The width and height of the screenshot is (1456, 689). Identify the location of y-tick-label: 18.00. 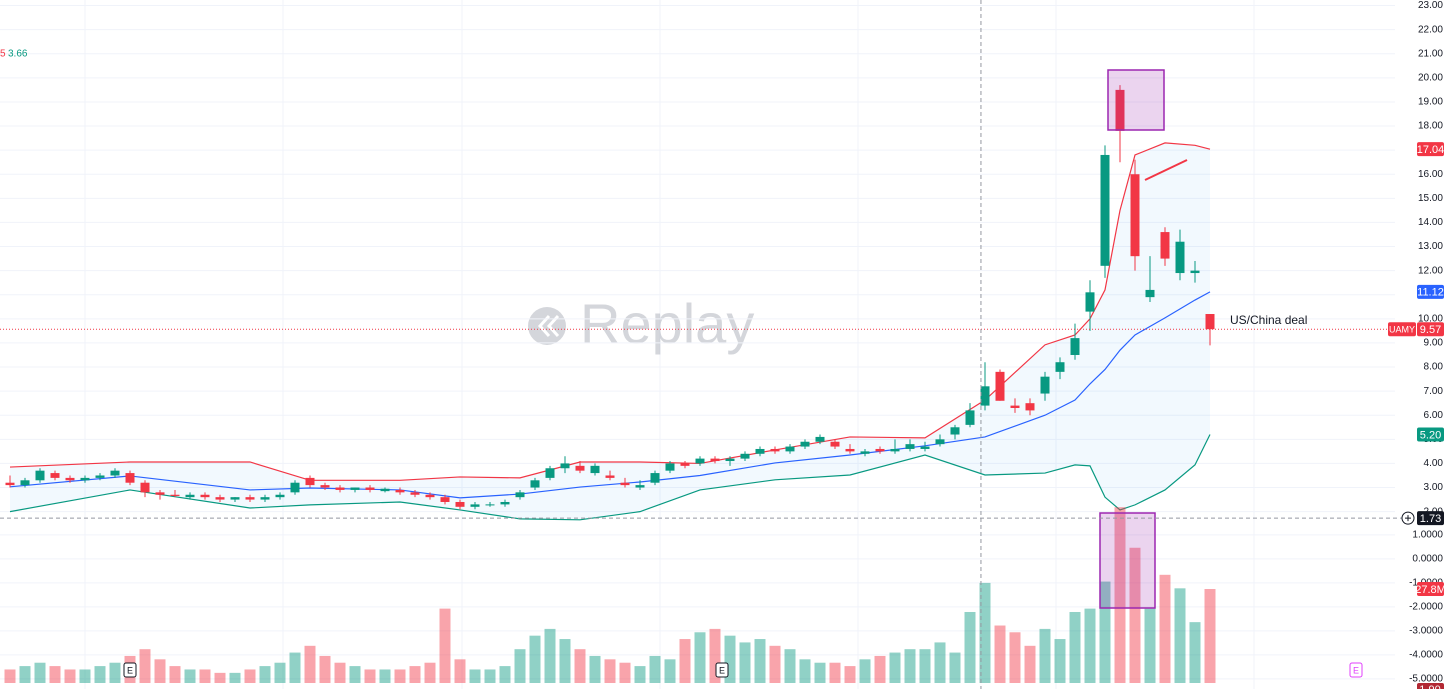
(1430, 126).